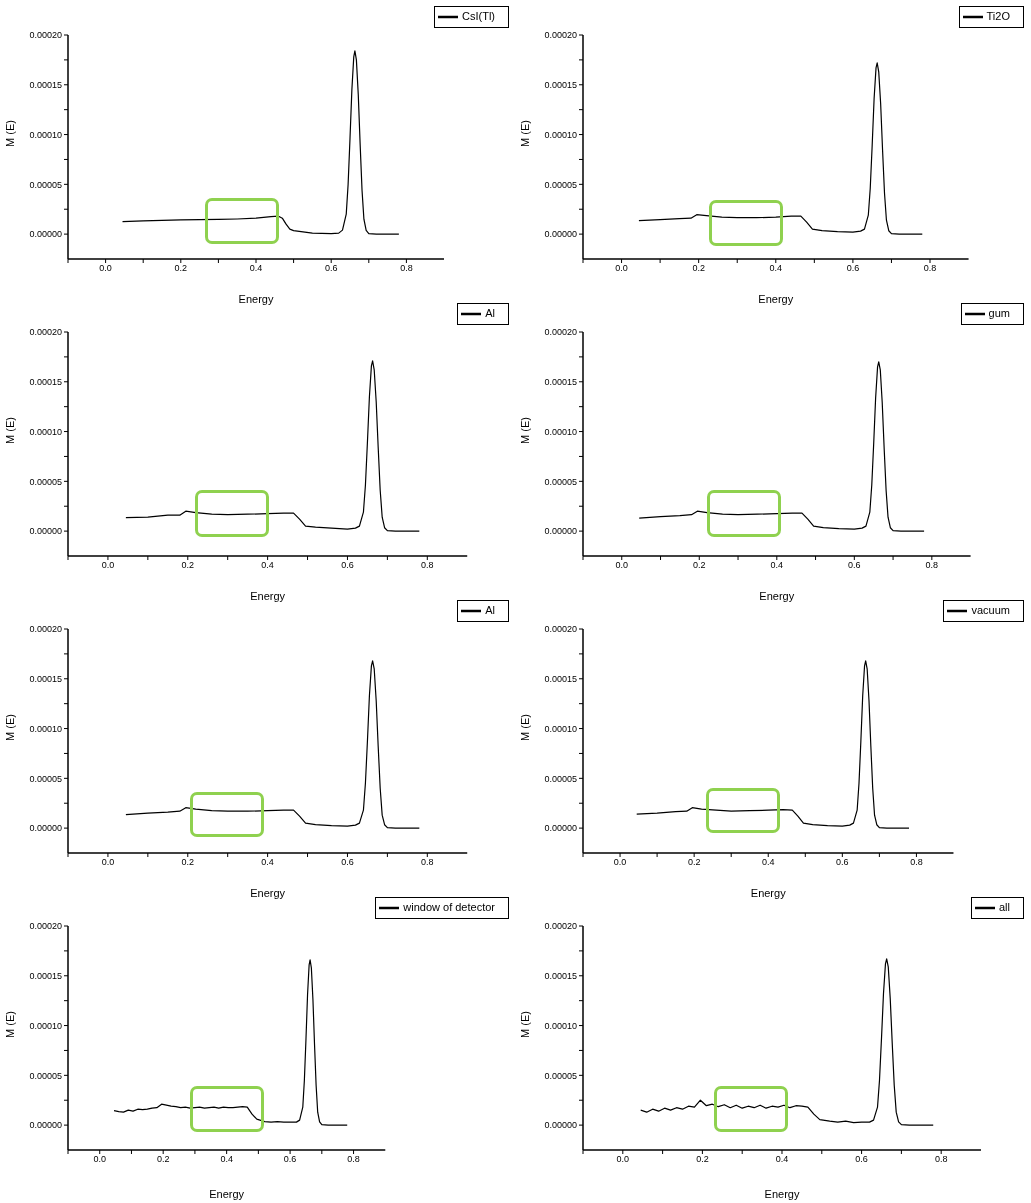 This screenshot has width=1031, height=1203. I want to click on legend-label: Ti2O, so click(998, 16).